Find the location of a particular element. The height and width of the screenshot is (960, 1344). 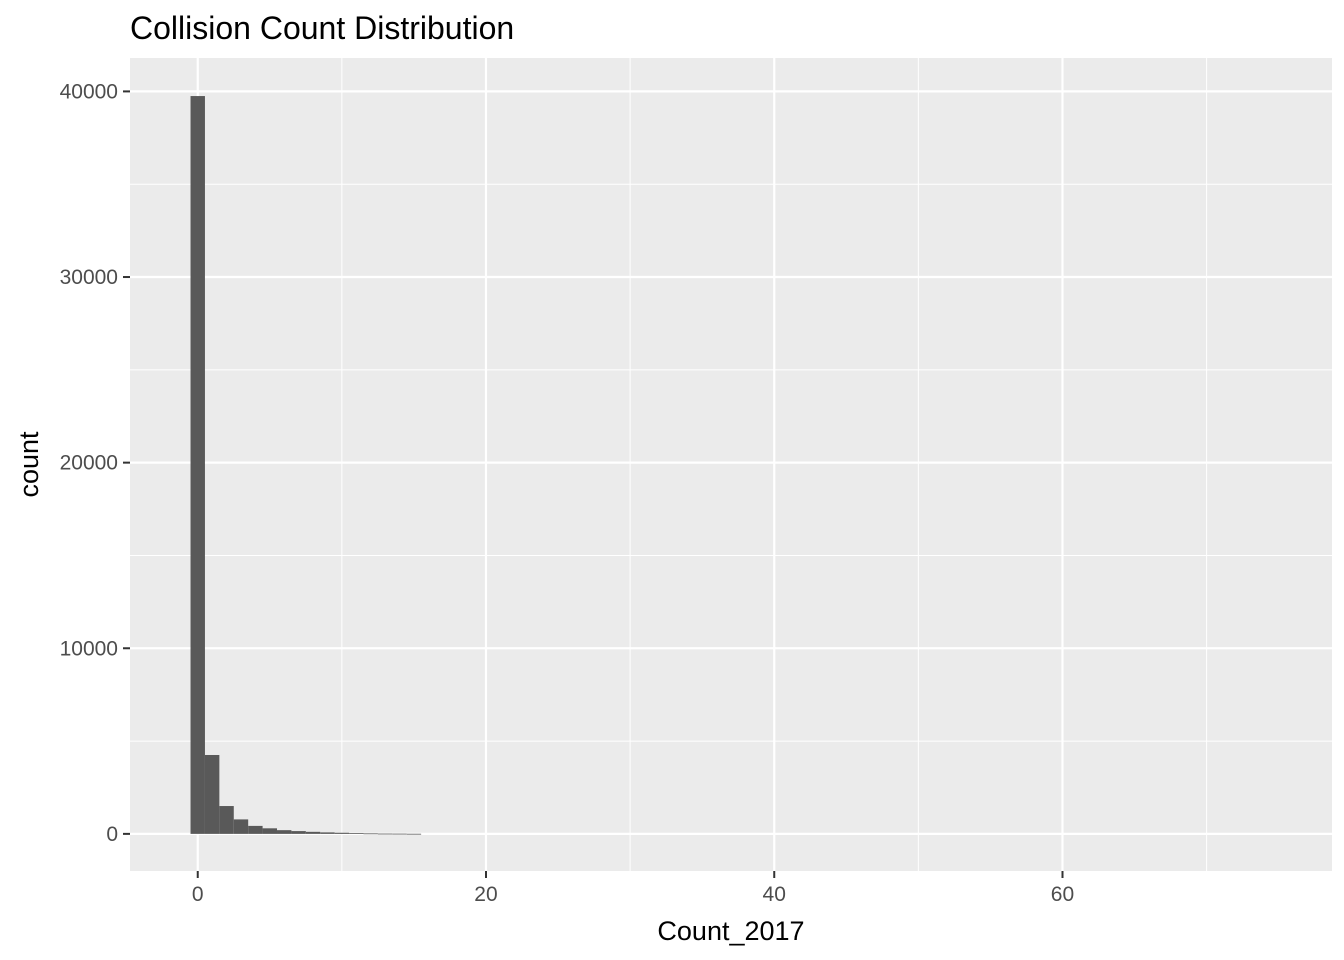

x-tick-label: 60 is located at coordinates (1062, 894).